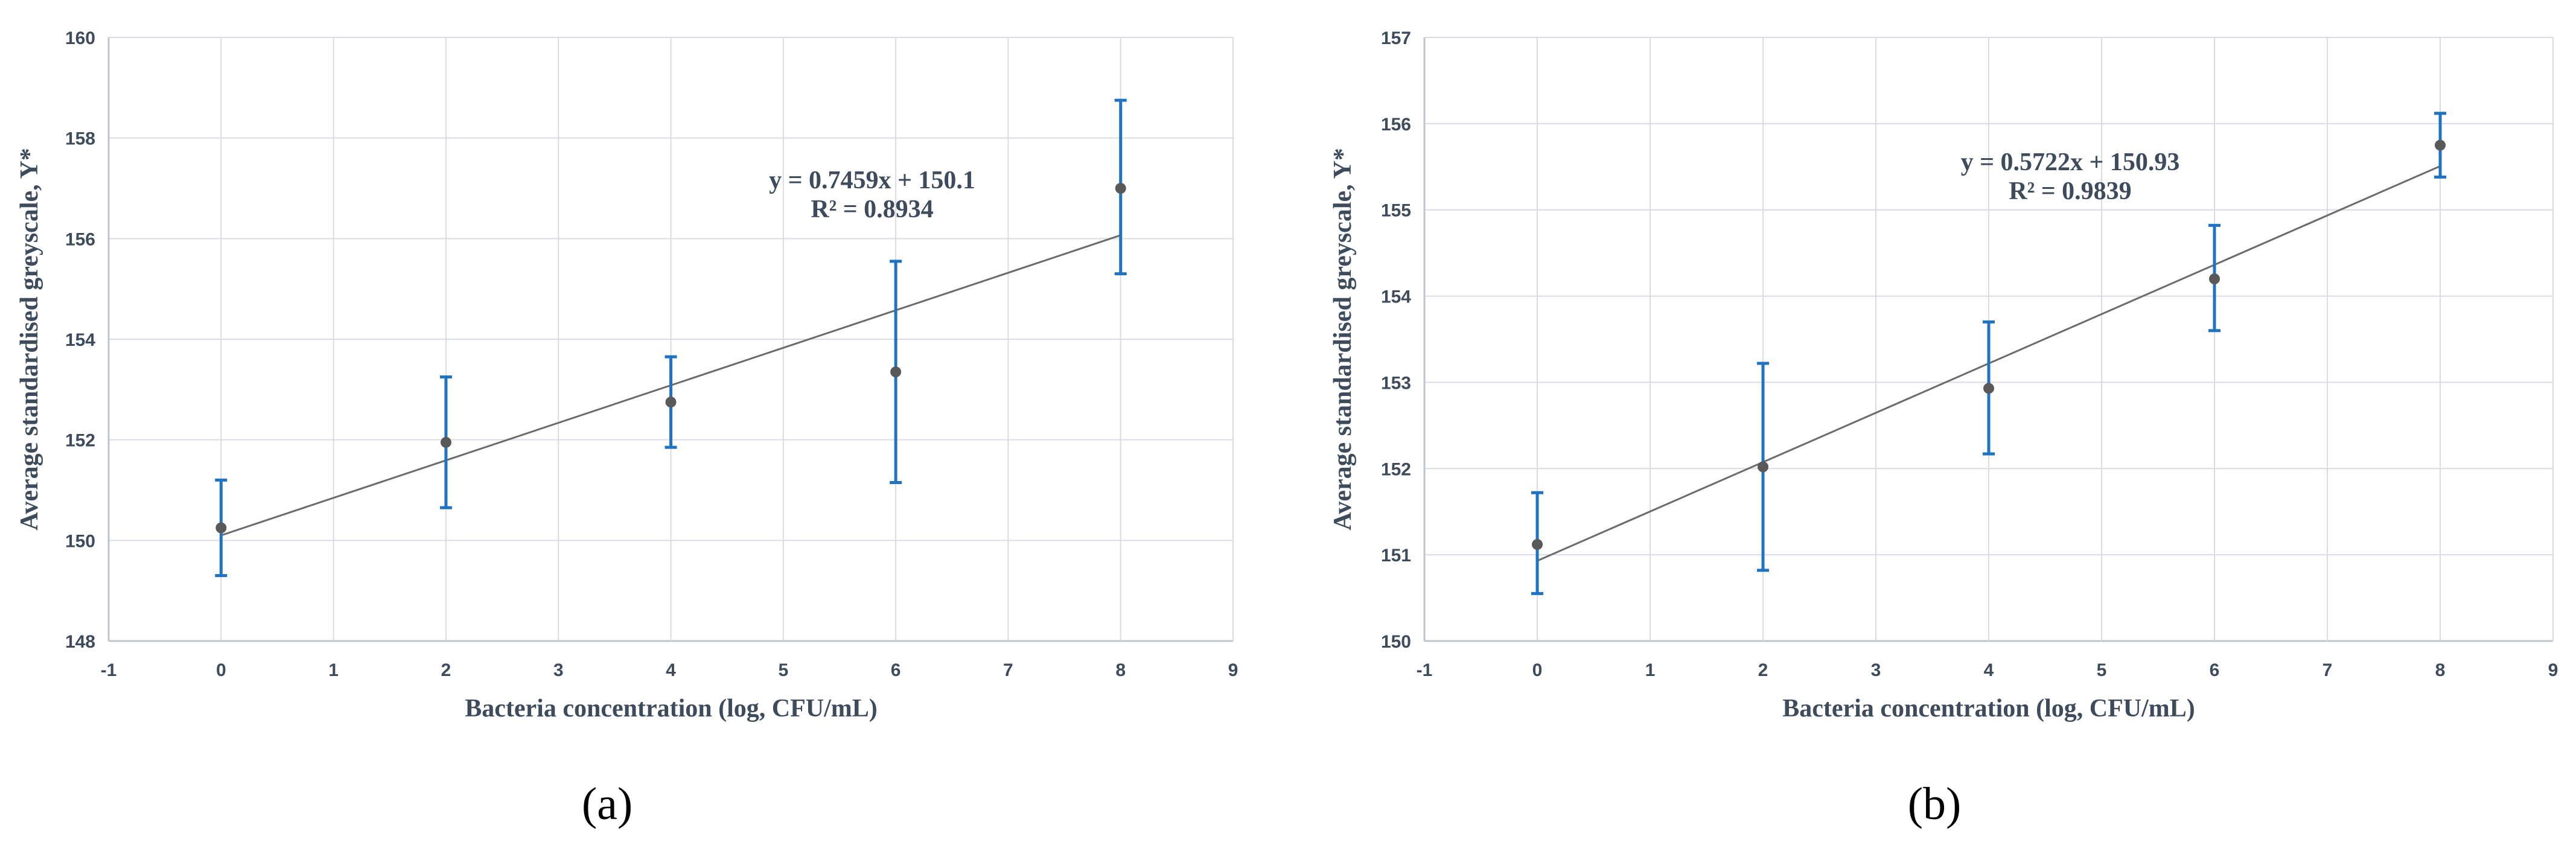 The width and height of the screenshot is (2576, 842). I want to click on b-y-tick-label: 152, so click(1396, 469).